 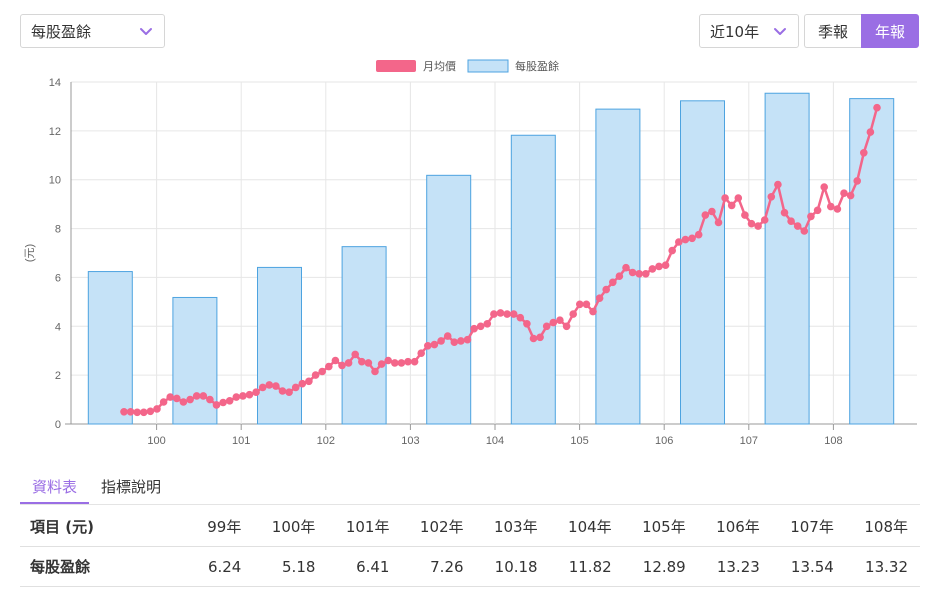 I want to click on metric-select: 每股盈餘, so click(x=92, y=31).